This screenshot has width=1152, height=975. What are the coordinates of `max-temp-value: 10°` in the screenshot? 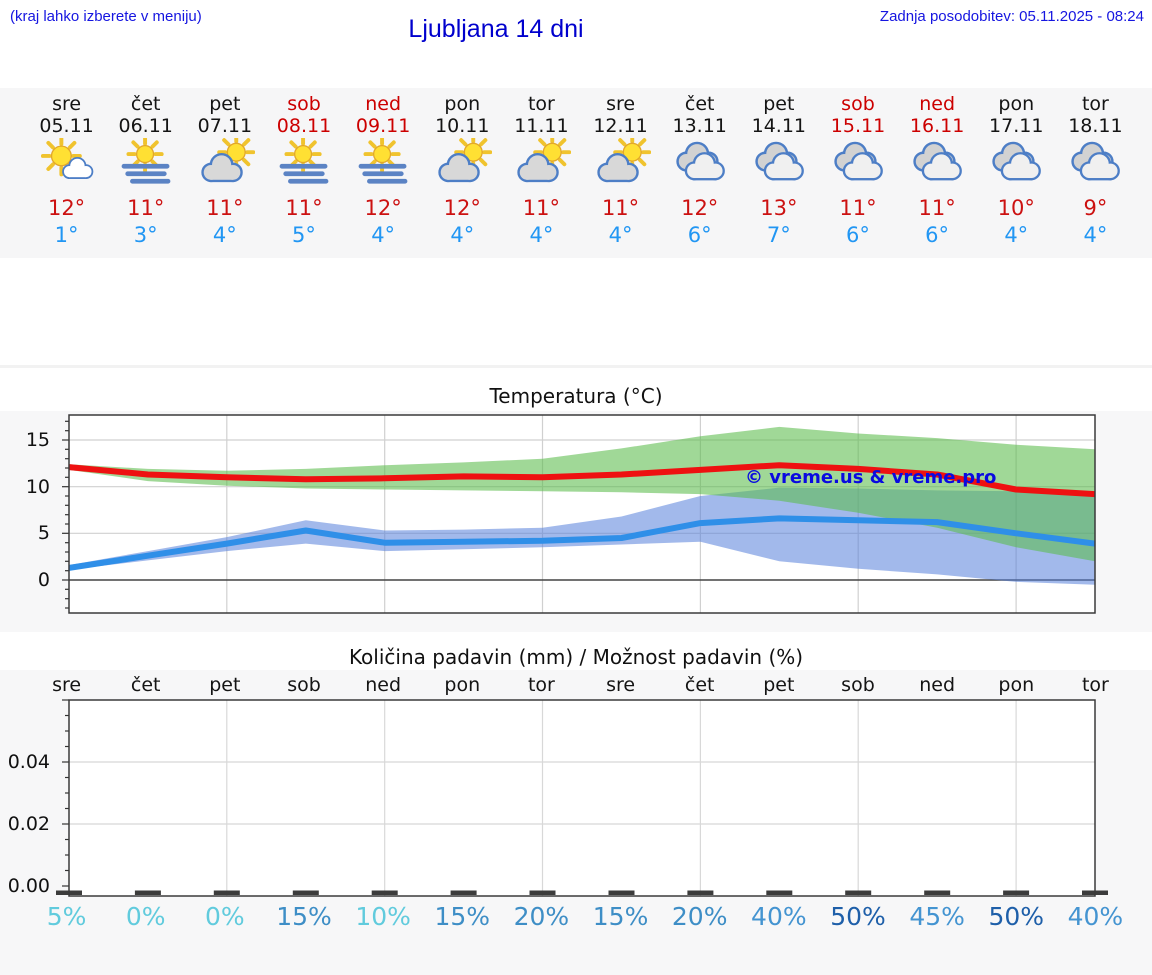 It's located at (1016, 208).